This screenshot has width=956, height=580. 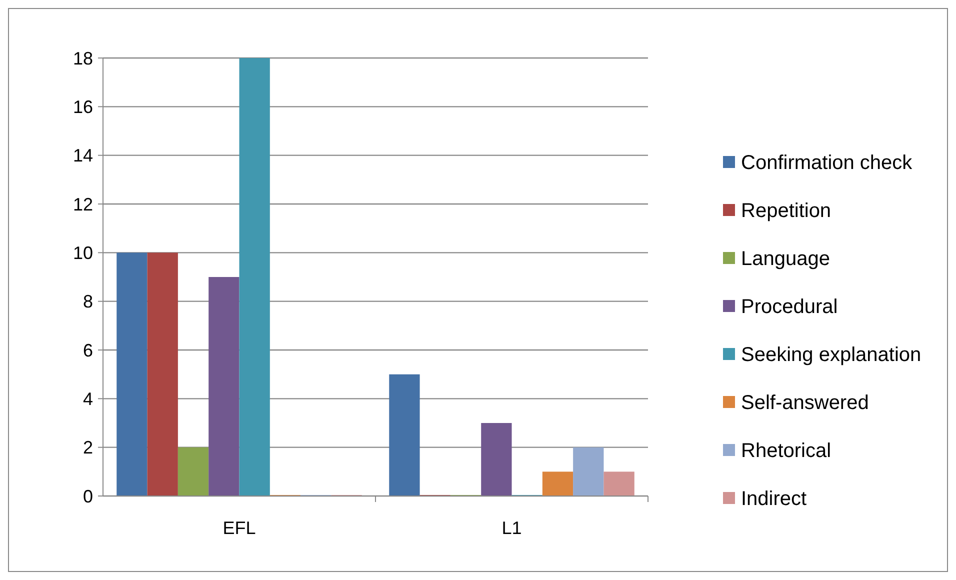 What do you see at coordinates (87, 302) in the screenshot?
I see `y-tick-label: 8` at bounding box center [87, 302].